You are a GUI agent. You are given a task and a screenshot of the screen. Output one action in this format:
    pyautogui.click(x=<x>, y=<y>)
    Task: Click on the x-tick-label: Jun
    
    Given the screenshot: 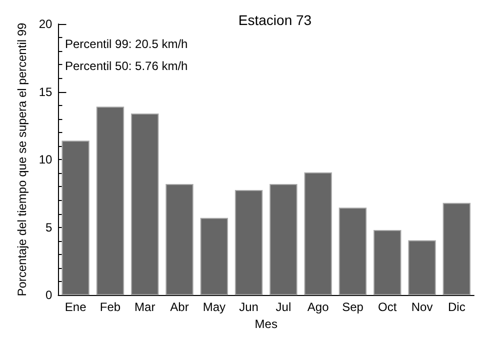 What is the action you would take?
    pyautogui.click(x=248, y=307)
    